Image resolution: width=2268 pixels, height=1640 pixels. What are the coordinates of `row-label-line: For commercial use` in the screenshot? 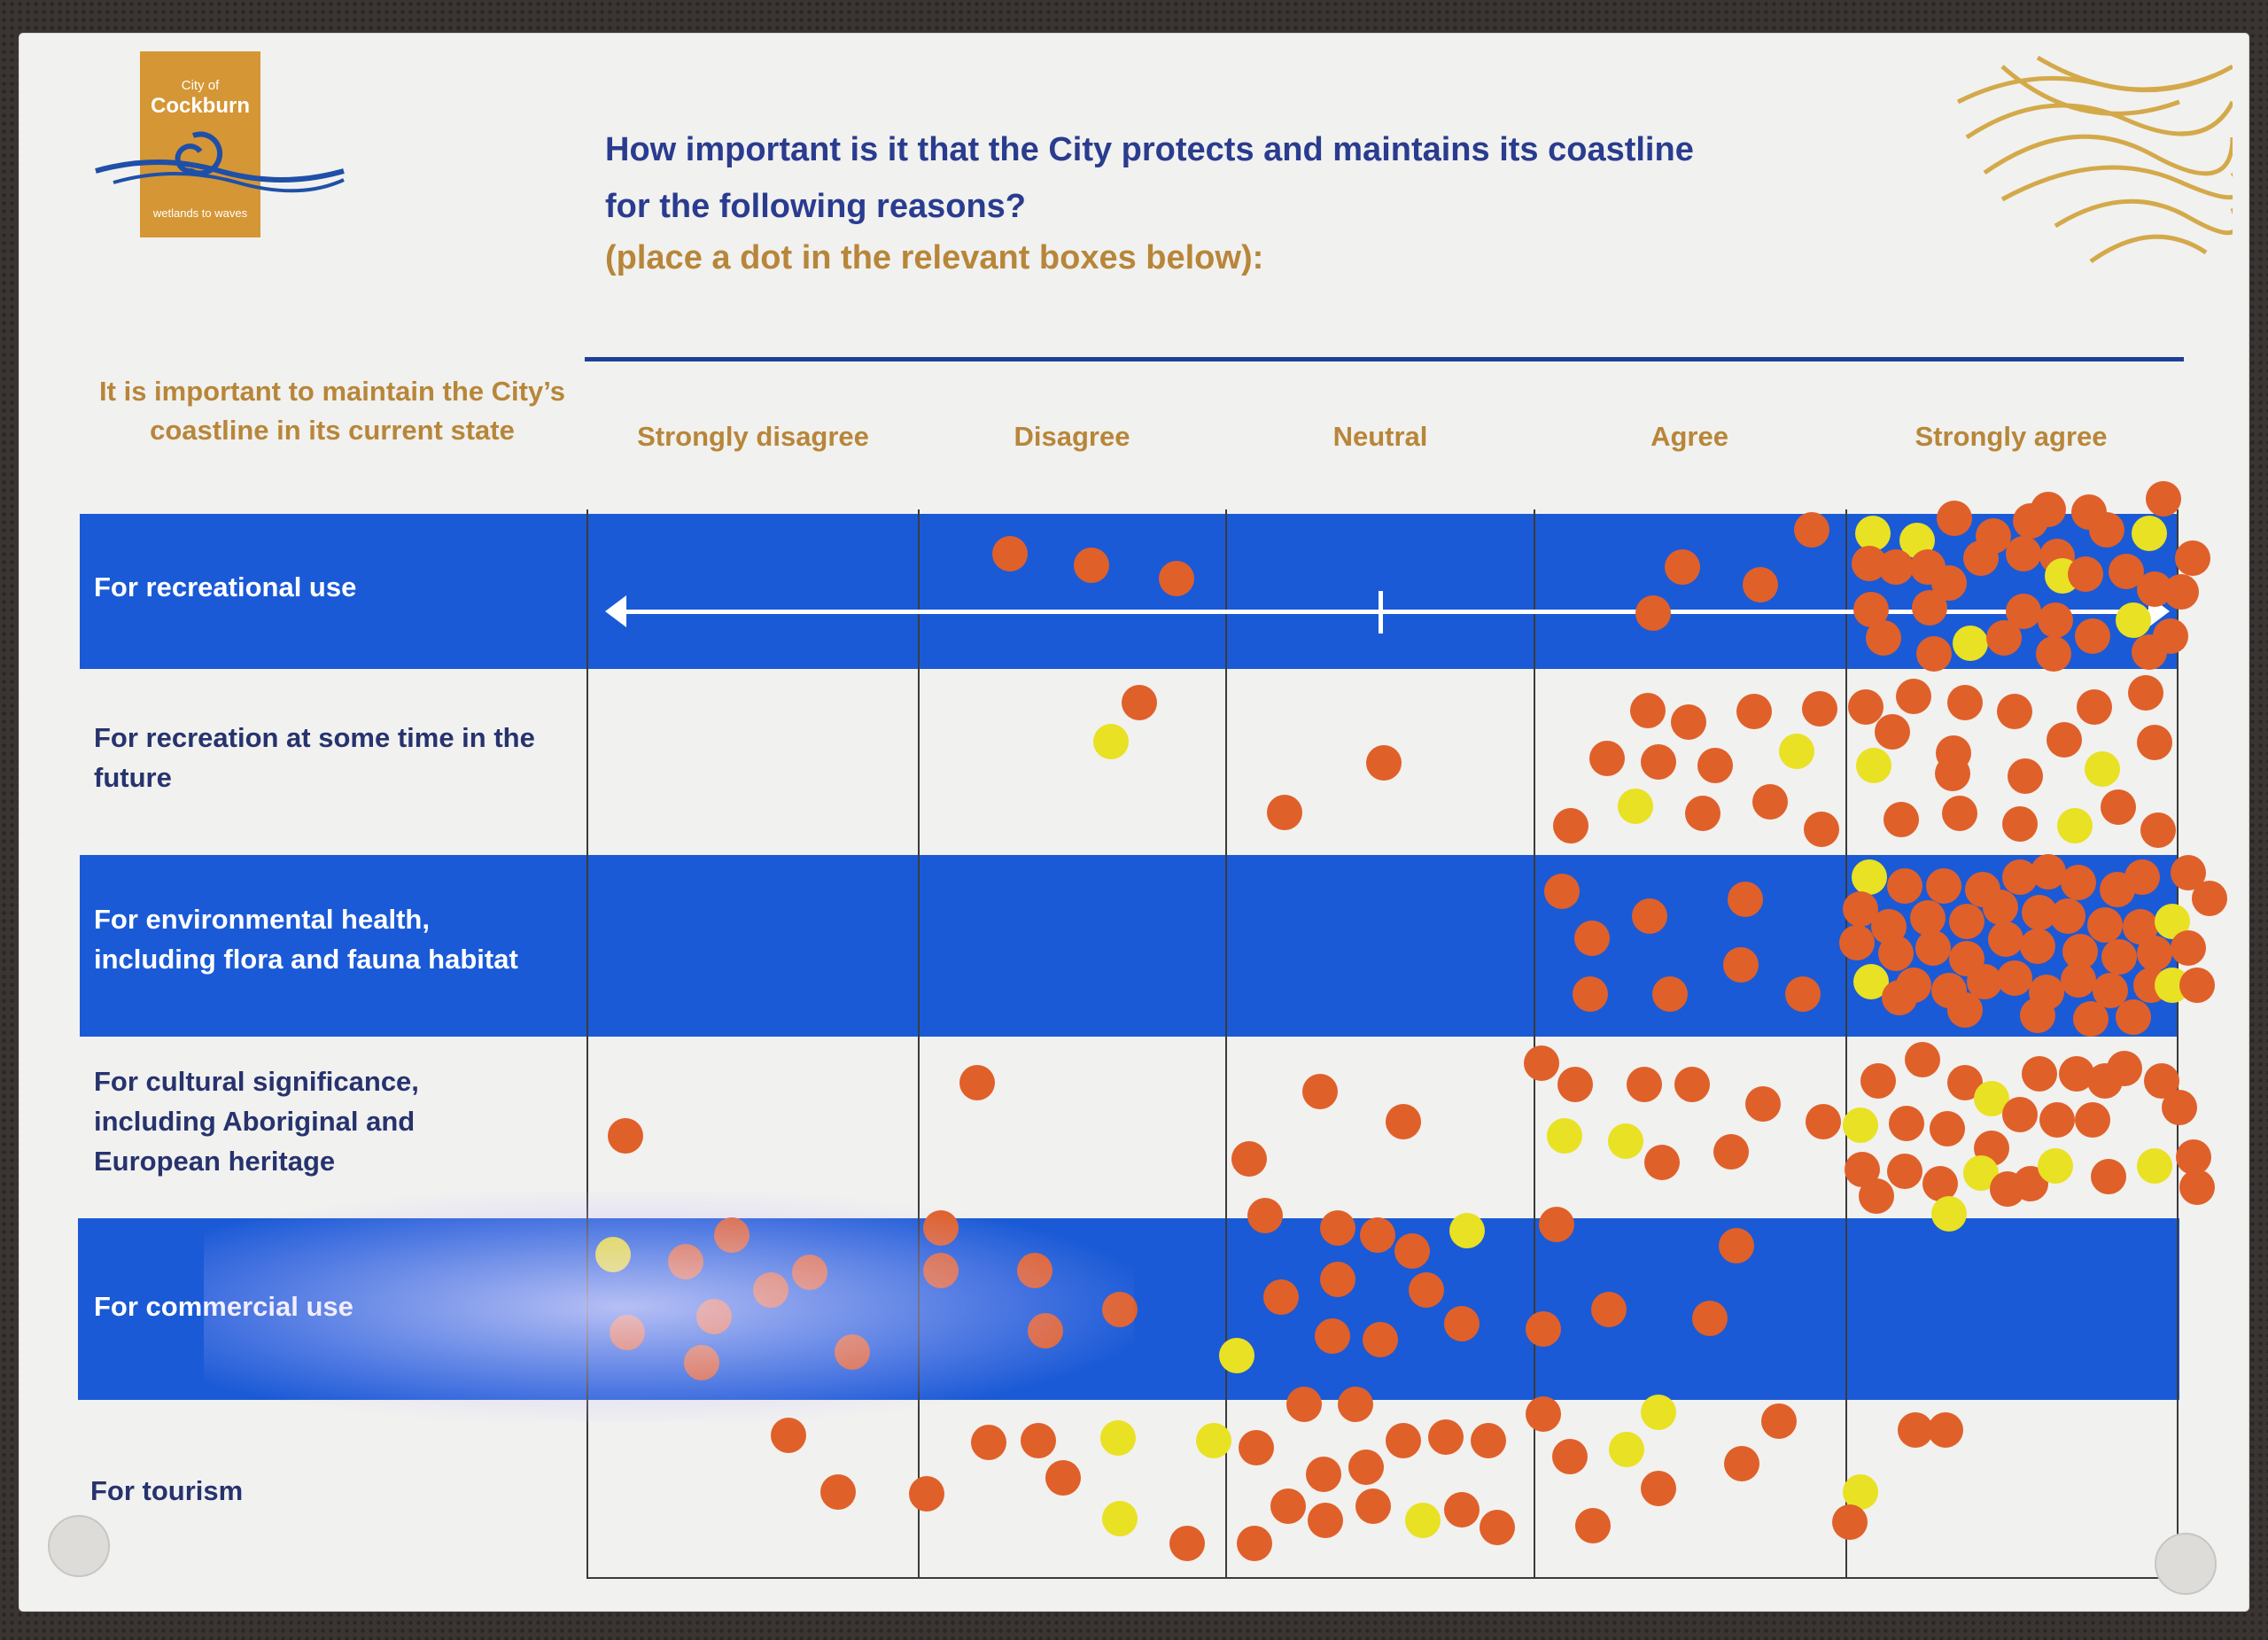 It's located at (223, 1306).